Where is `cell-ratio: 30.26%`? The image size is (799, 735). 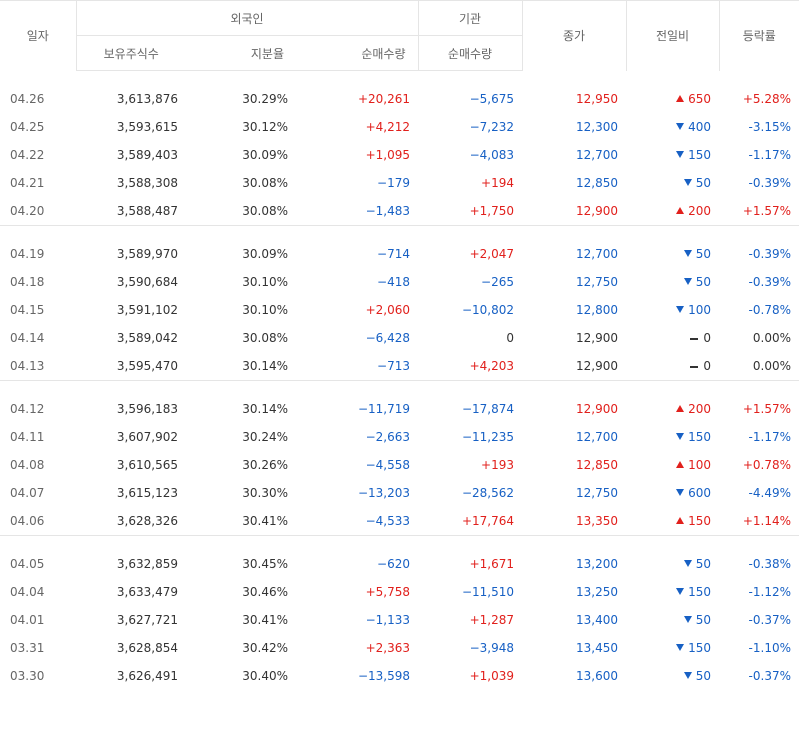
cell-ratio: 30.26% is located at coordinates (265, 465).